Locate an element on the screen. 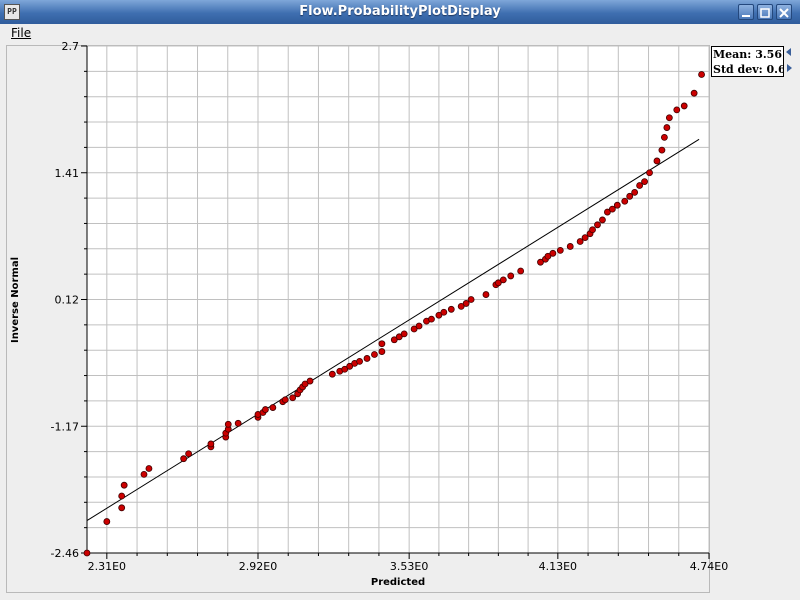  y-tick-label: -1.17 is located at coordinates (65, 426).